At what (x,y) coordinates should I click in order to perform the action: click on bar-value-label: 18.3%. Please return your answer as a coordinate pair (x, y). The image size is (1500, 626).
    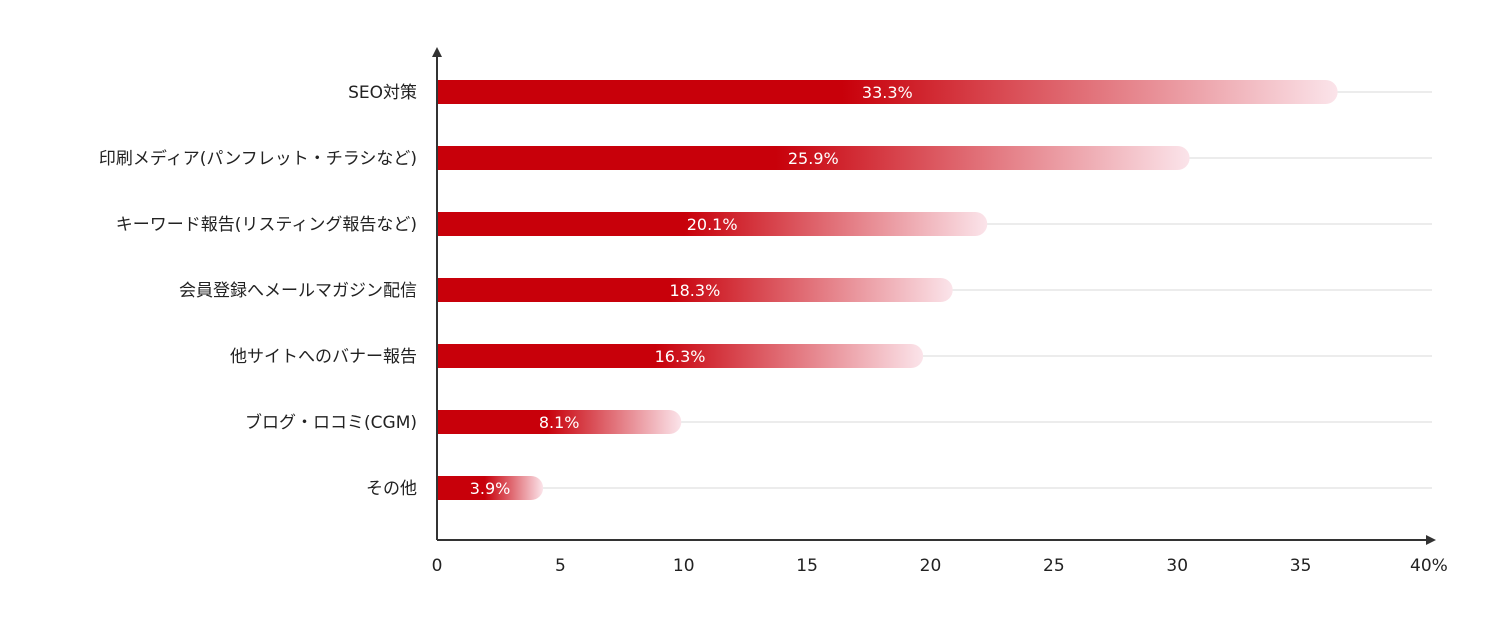
    Looking at the image, I should click on (694, 290).